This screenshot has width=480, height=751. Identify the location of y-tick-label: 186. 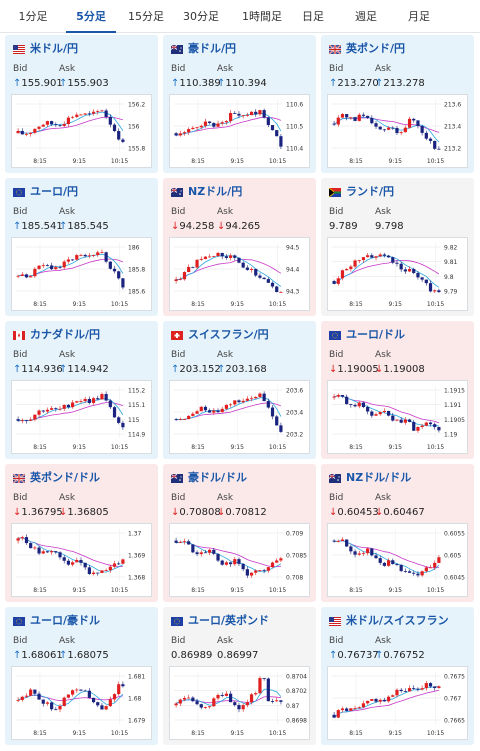
(134, 248).